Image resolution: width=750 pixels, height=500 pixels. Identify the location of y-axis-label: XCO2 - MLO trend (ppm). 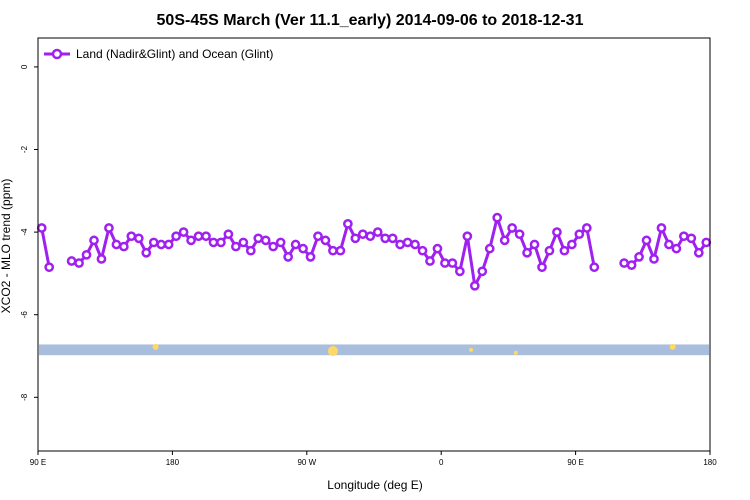
(6, 246).